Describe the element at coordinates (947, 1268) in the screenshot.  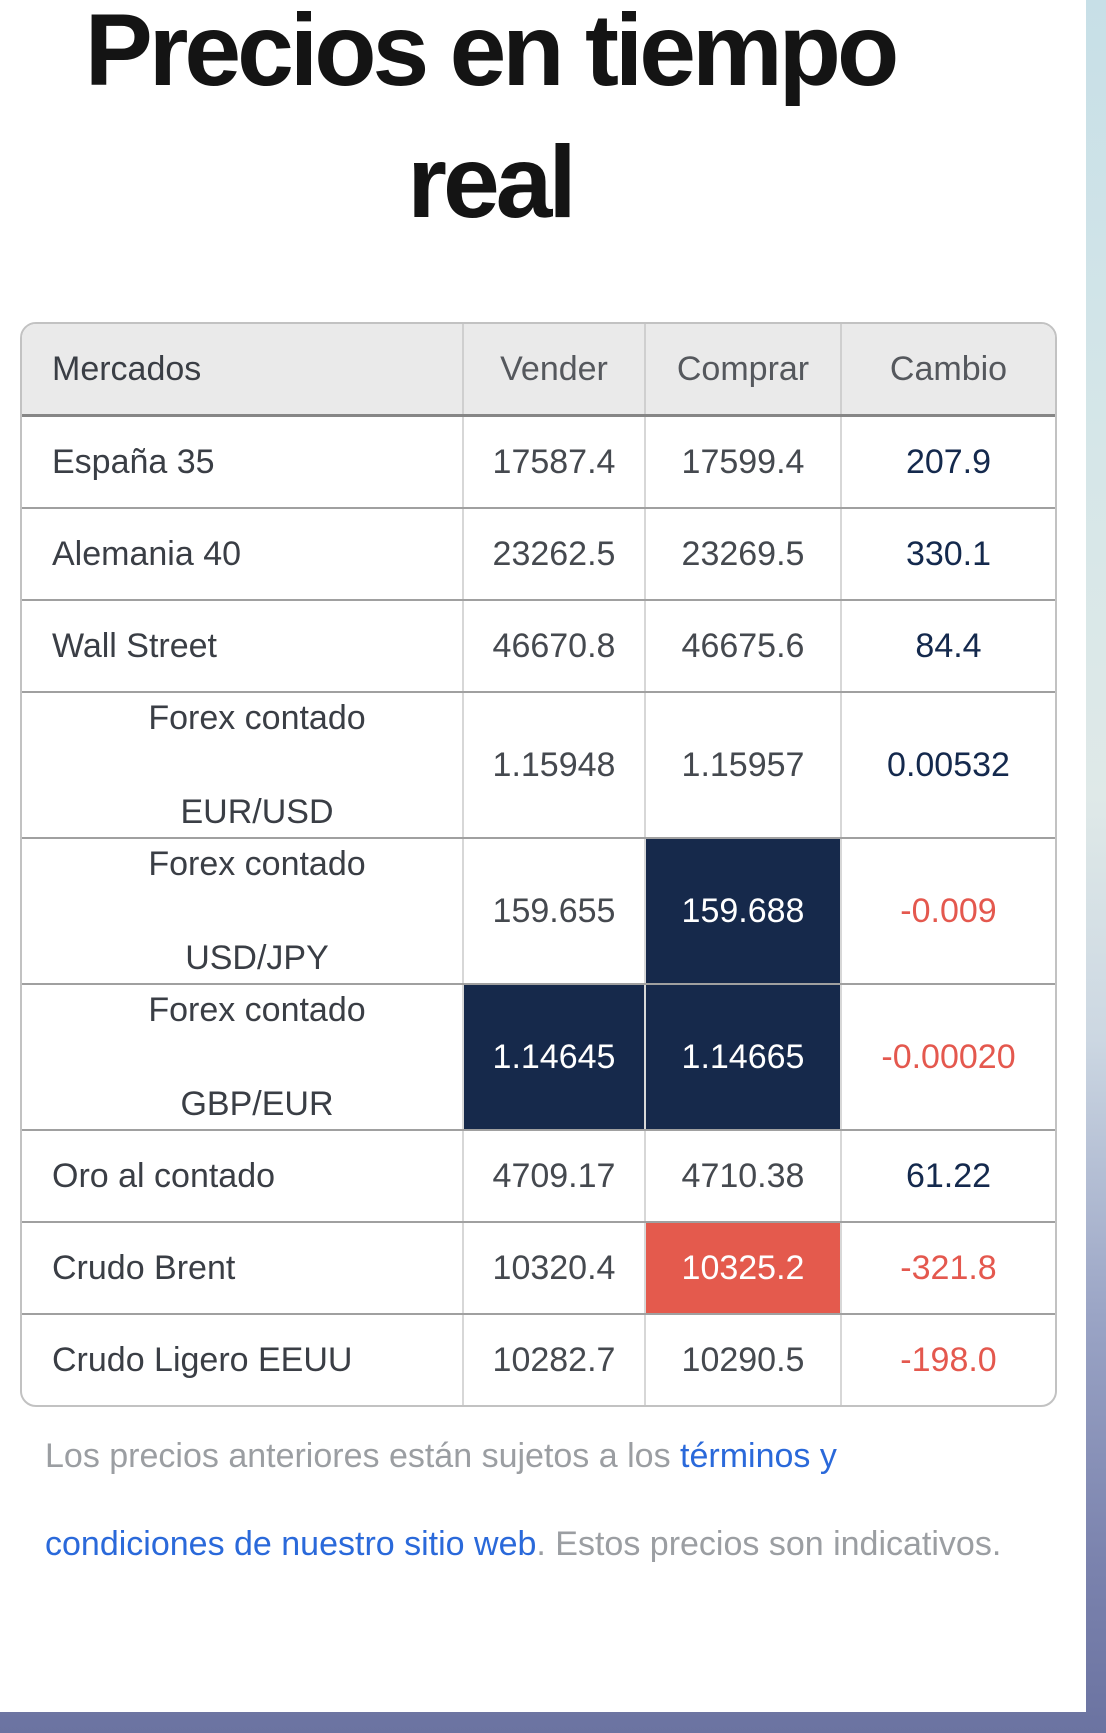
I see `change-value-cell: -321.8` at that location.